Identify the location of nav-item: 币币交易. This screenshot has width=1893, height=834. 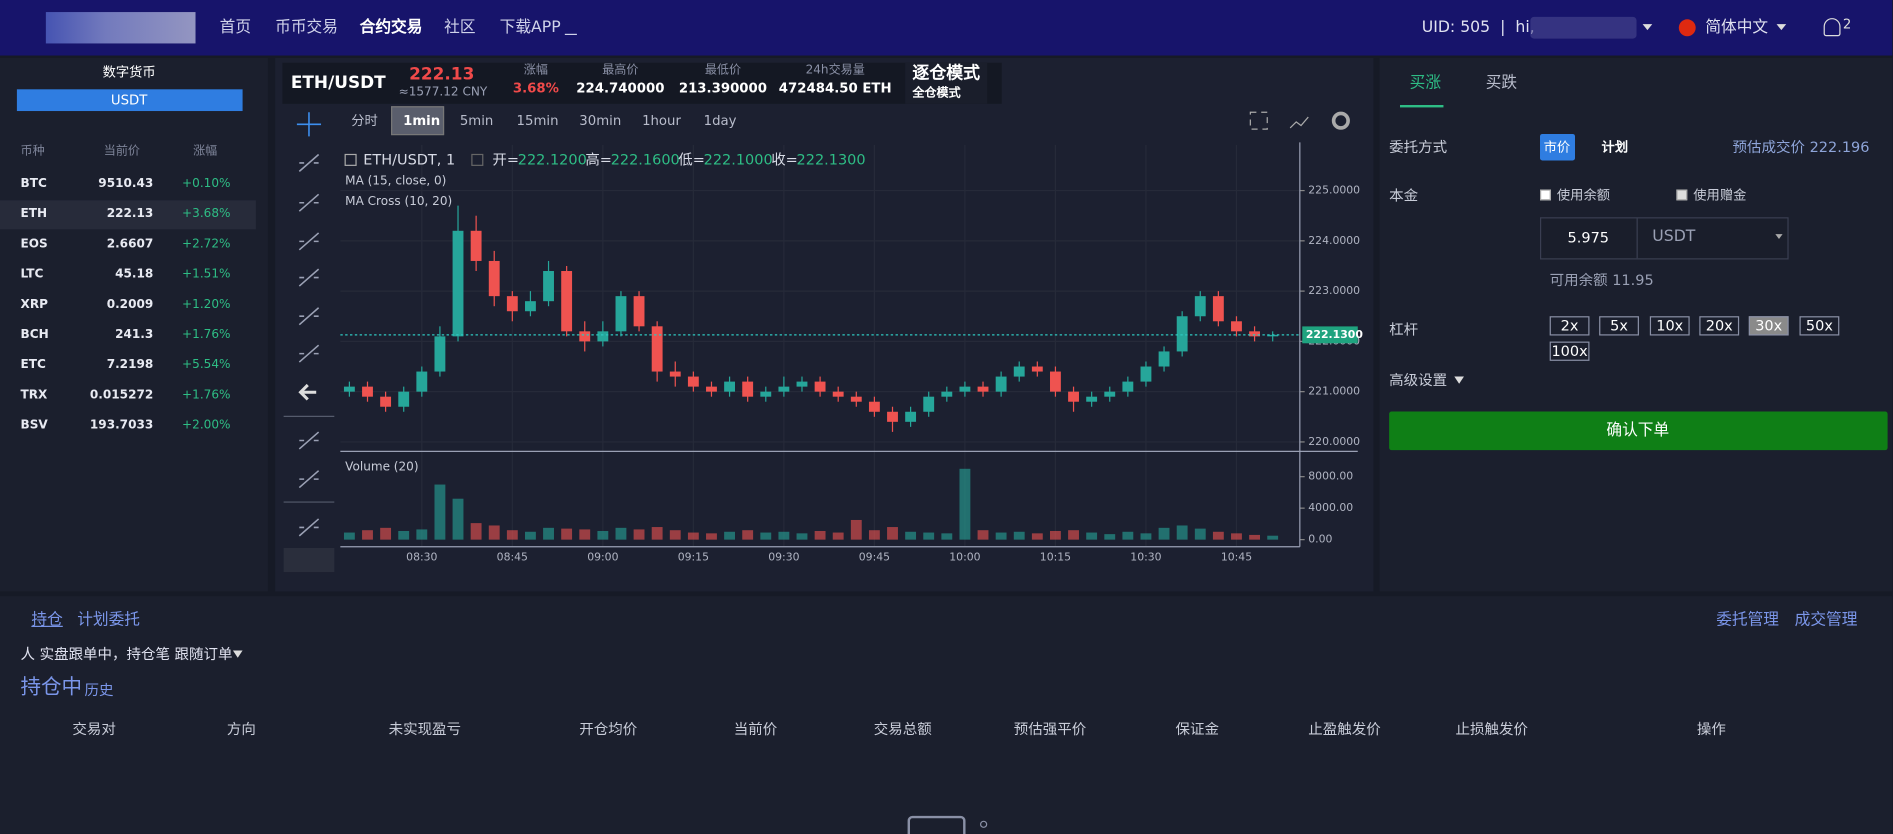
(306, 27).